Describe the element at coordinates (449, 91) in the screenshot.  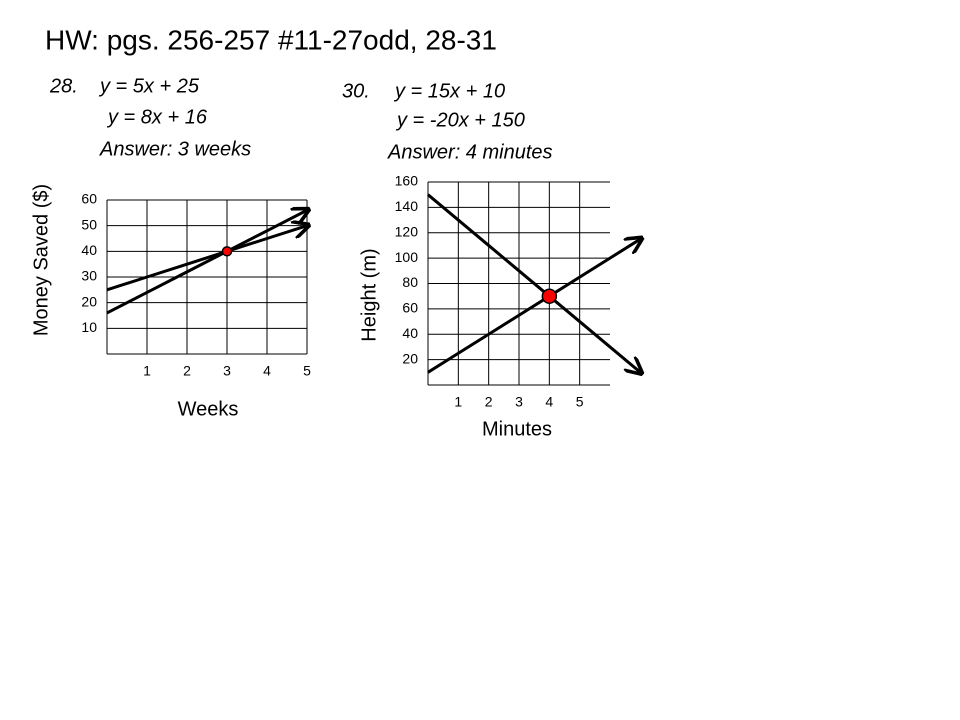
I see `equation: y = 15x + 10` at that location.